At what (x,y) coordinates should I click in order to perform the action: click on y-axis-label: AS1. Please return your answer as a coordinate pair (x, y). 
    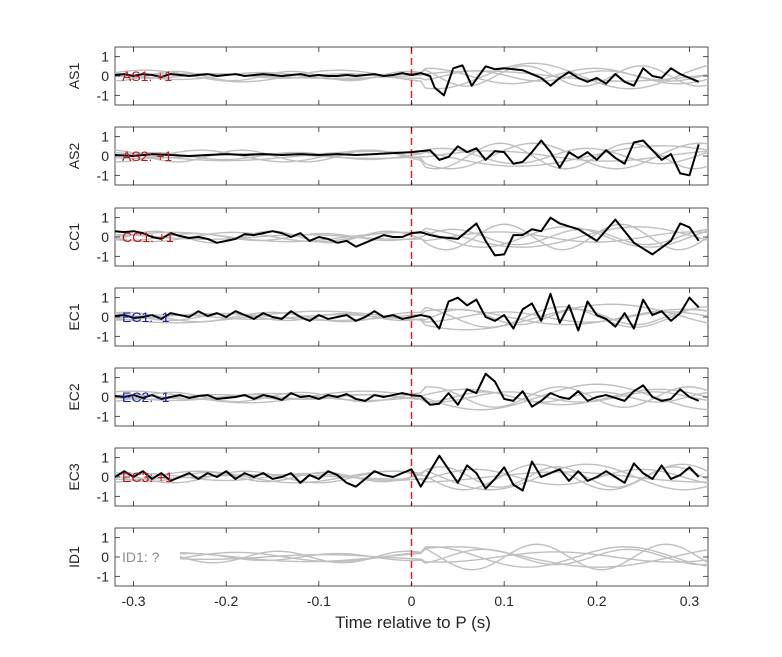
    Looking at the image, I should click on (74, 76).